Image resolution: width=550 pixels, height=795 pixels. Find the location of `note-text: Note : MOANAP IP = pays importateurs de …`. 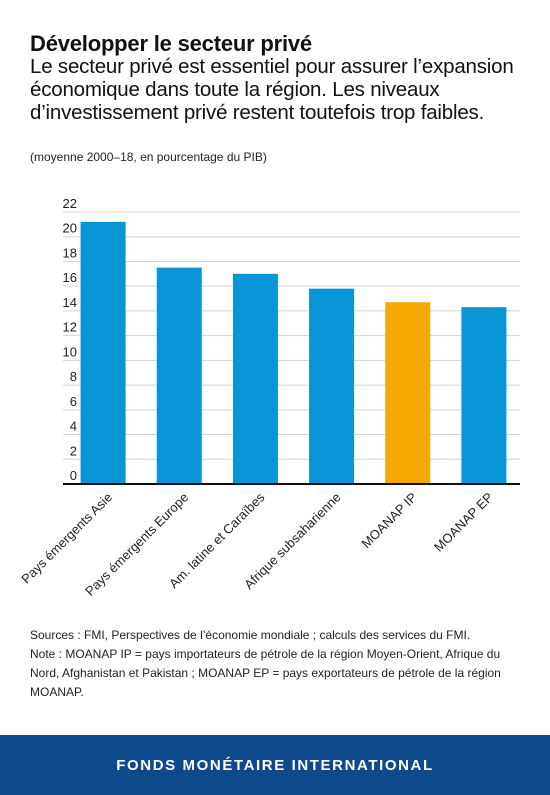

note-text: Note : MOANAP IP = pays importateurs de … is located at coordinates (265, 673).